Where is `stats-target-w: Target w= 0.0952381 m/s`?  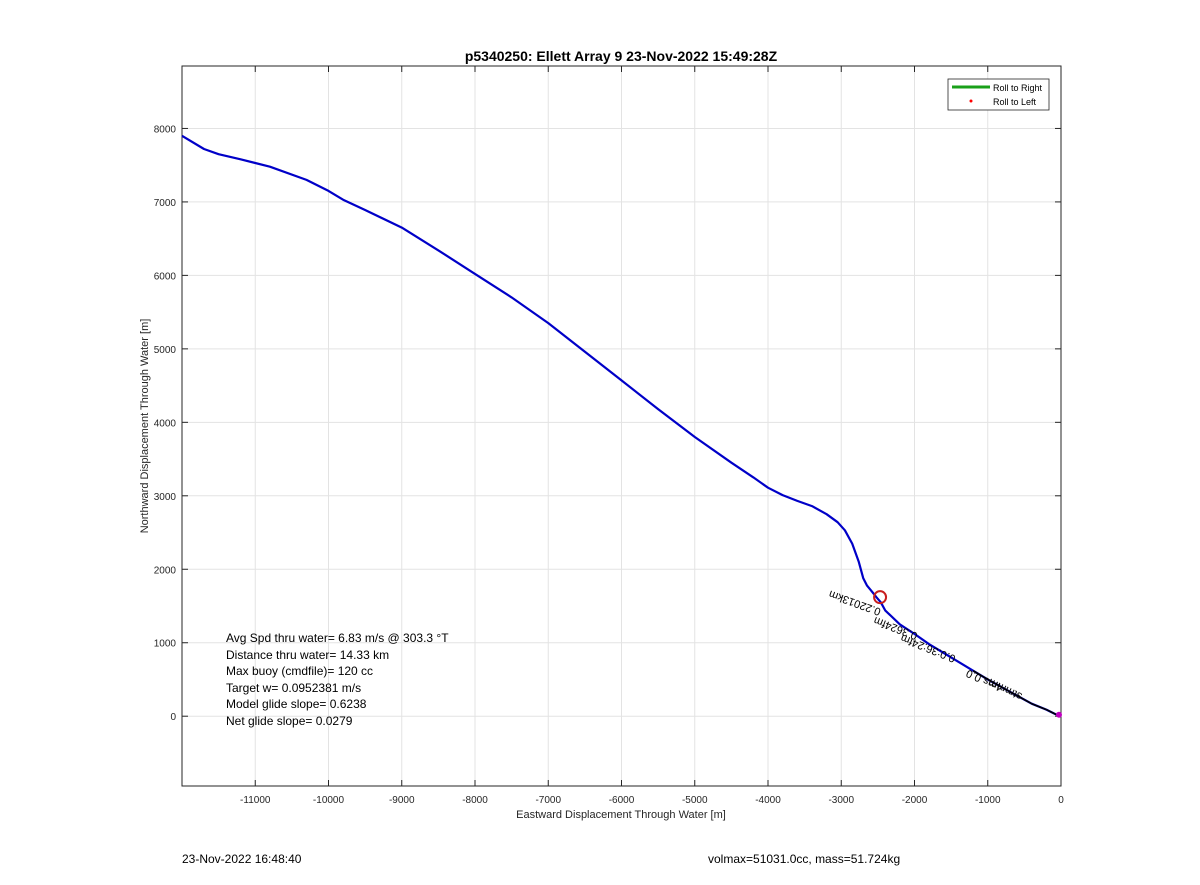 stats-target-w: Target w= 0.0952381 m/s is located at coordinates (293, 688).